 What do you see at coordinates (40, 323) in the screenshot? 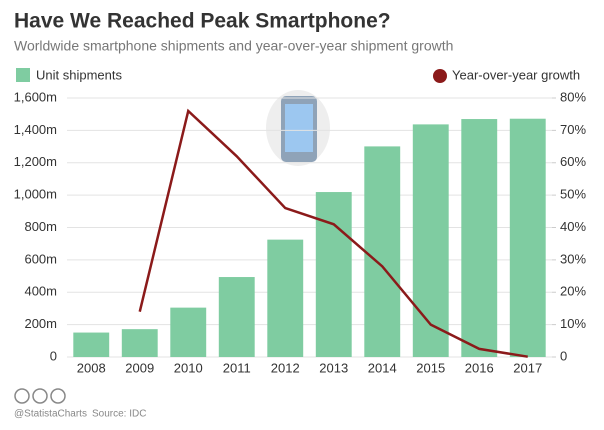
I see `y-tick-label: 200m` at bounding box center [40, 323].